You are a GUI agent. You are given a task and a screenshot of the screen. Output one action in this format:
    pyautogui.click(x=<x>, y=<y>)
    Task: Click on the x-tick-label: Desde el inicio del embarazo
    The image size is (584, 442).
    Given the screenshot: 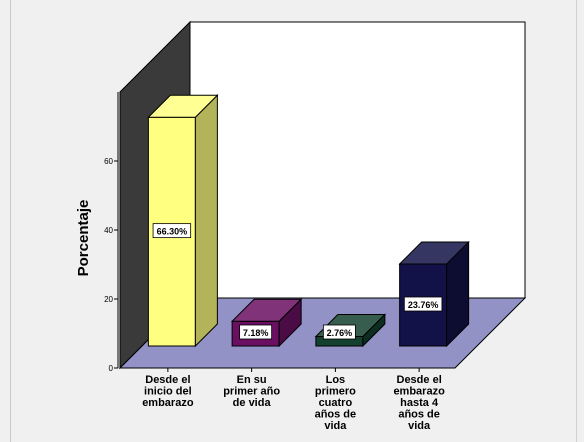 What is the action you would take?
    pyautogui.click(x=168, y=391)
    